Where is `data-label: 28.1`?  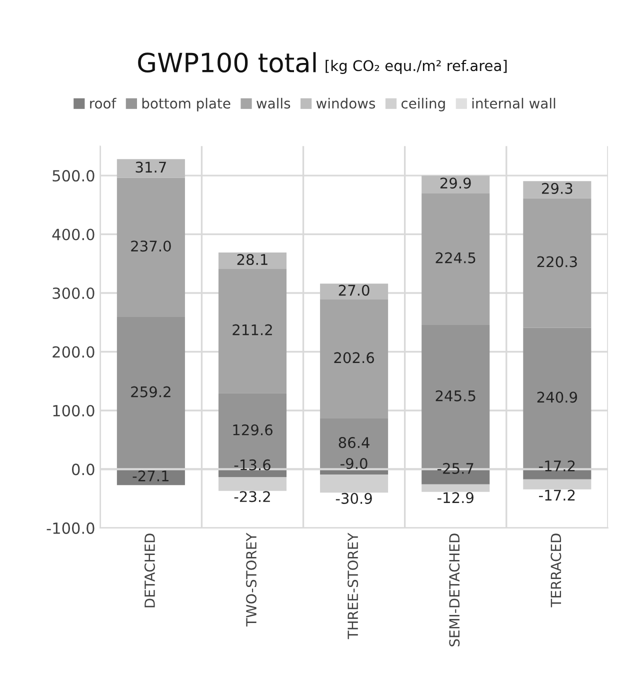
data-label: 28.1 is located at coordinates (252, 260).